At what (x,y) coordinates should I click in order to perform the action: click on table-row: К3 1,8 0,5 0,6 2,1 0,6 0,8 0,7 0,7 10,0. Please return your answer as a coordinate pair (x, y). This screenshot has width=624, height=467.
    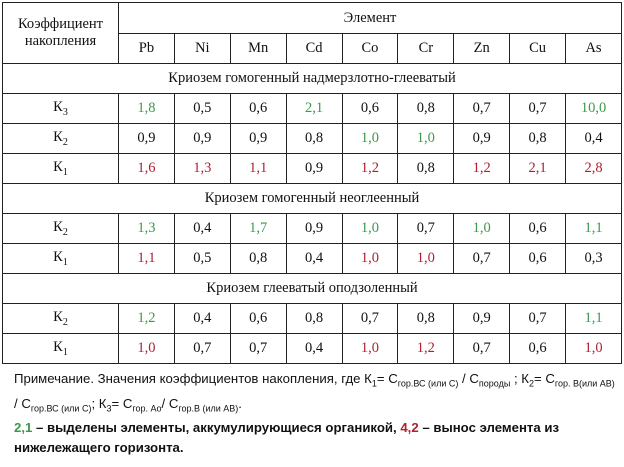
    Looking at the image, I should click on (312, 108).